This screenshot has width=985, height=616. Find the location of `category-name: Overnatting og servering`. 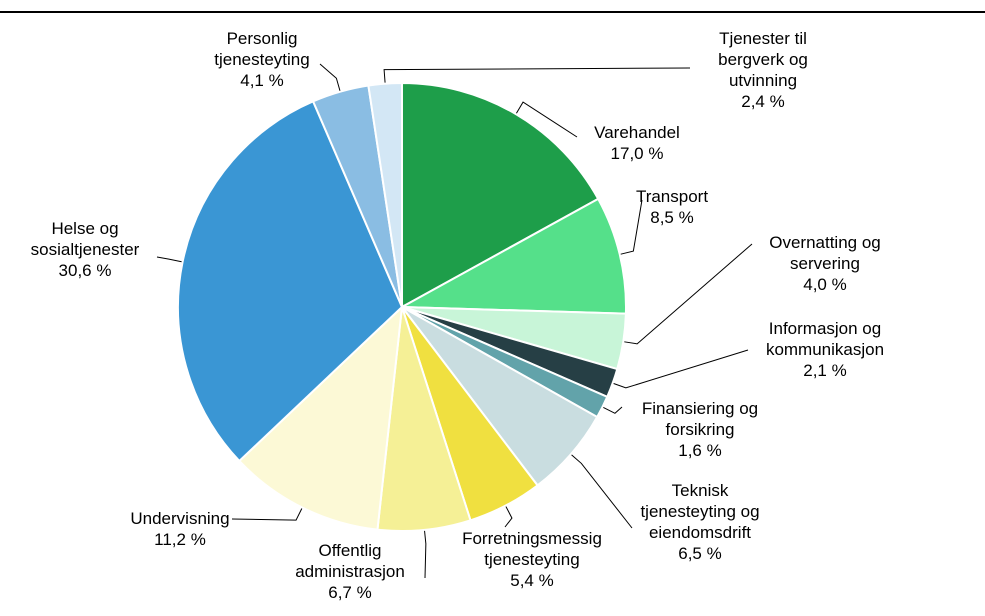

category-name: Overnatting og servering is located at coordinates (825, 253).